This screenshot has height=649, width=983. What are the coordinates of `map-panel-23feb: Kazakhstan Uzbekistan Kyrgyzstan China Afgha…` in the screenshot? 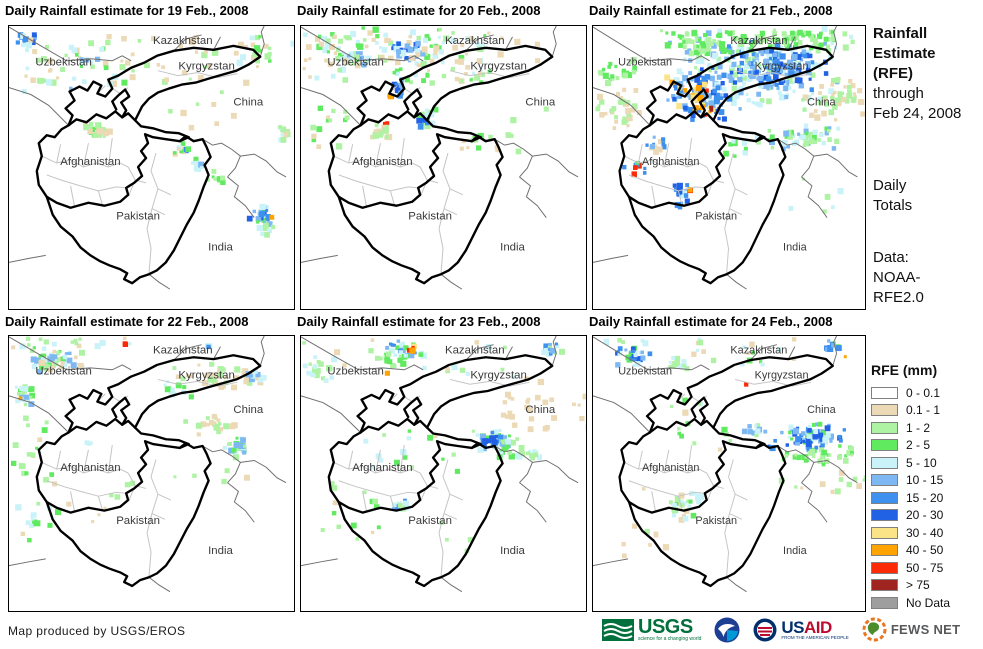 It's located at (443, 473).